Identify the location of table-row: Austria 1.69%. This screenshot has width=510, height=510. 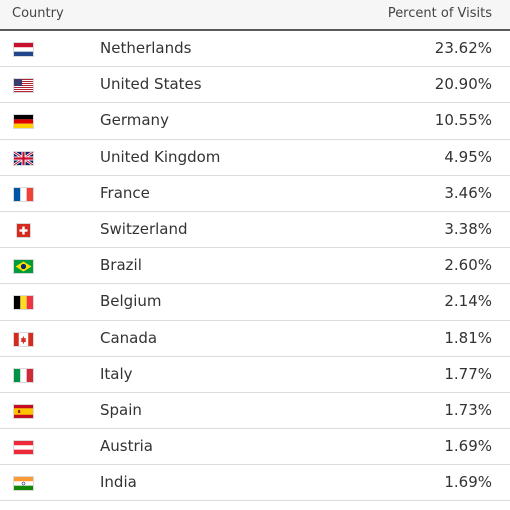
(255, 447).